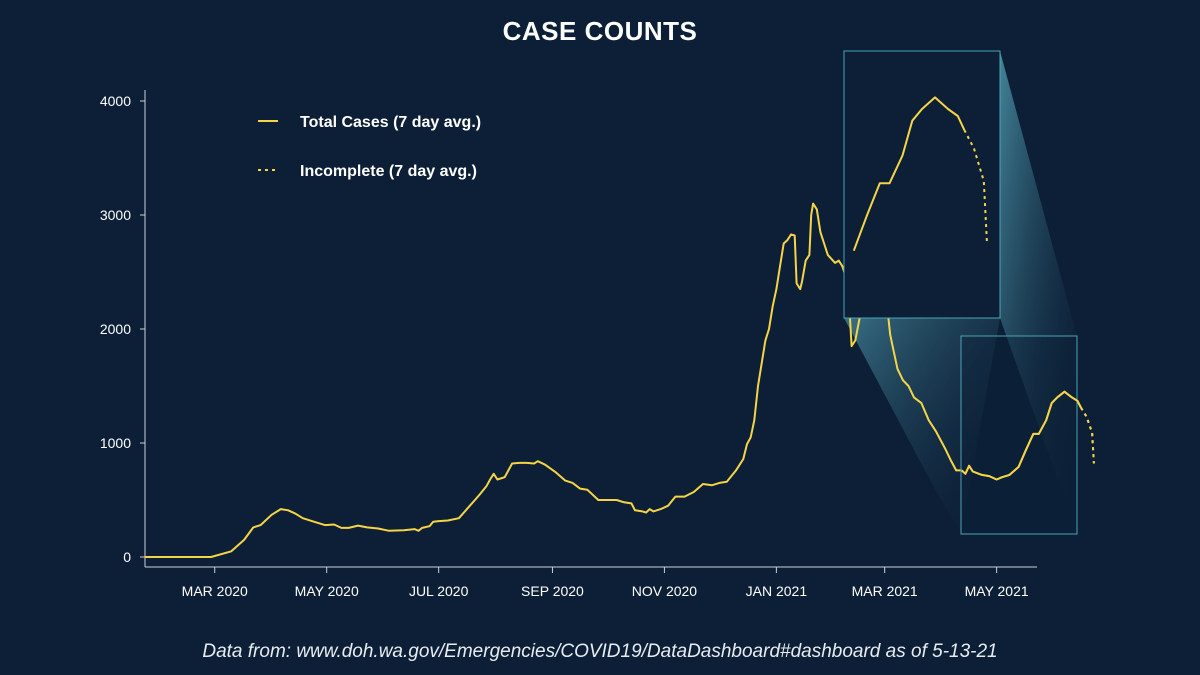  I want to click on legend-label-total: Total Cases (7 day avg.), so click(390, 122).